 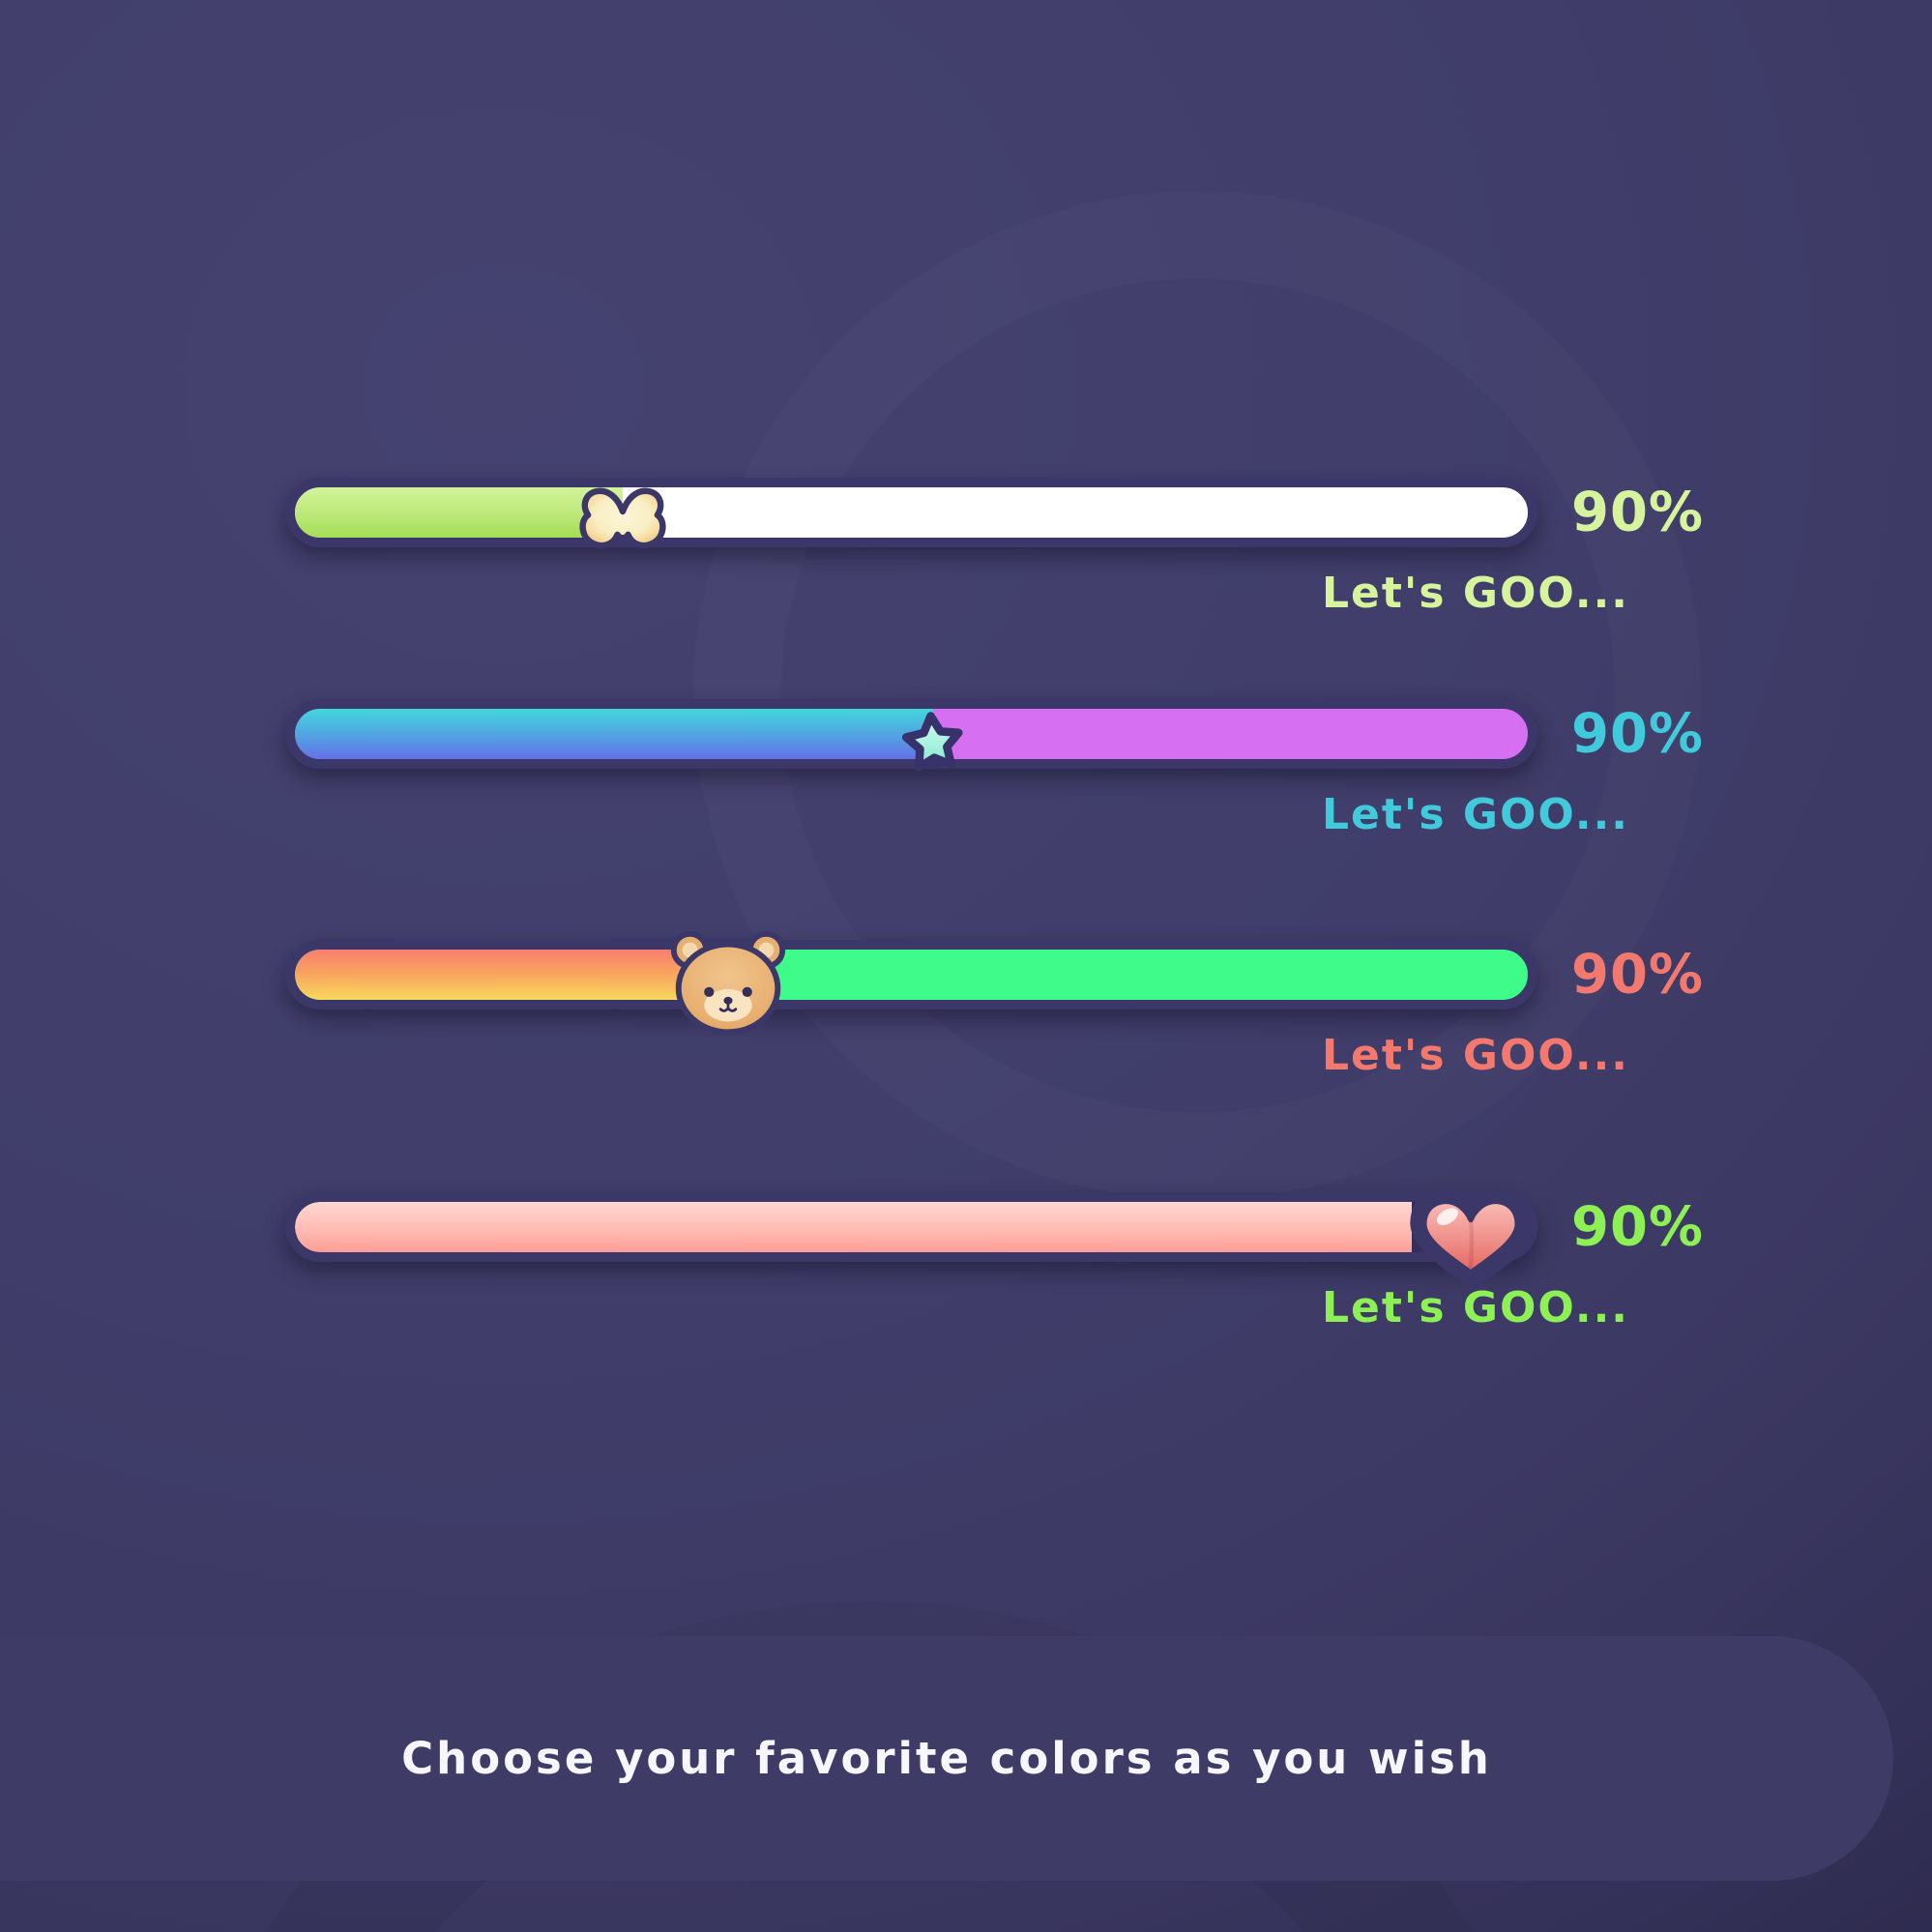 What do you see at coordinates (622, 518) in the screenshot?
I see `butterfly-icon` at bounding box center [622, 518].